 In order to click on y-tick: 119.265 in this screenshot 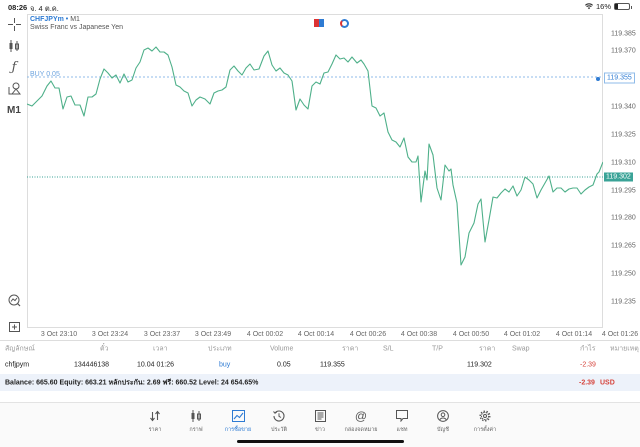, I will do `click(623, 246)`.